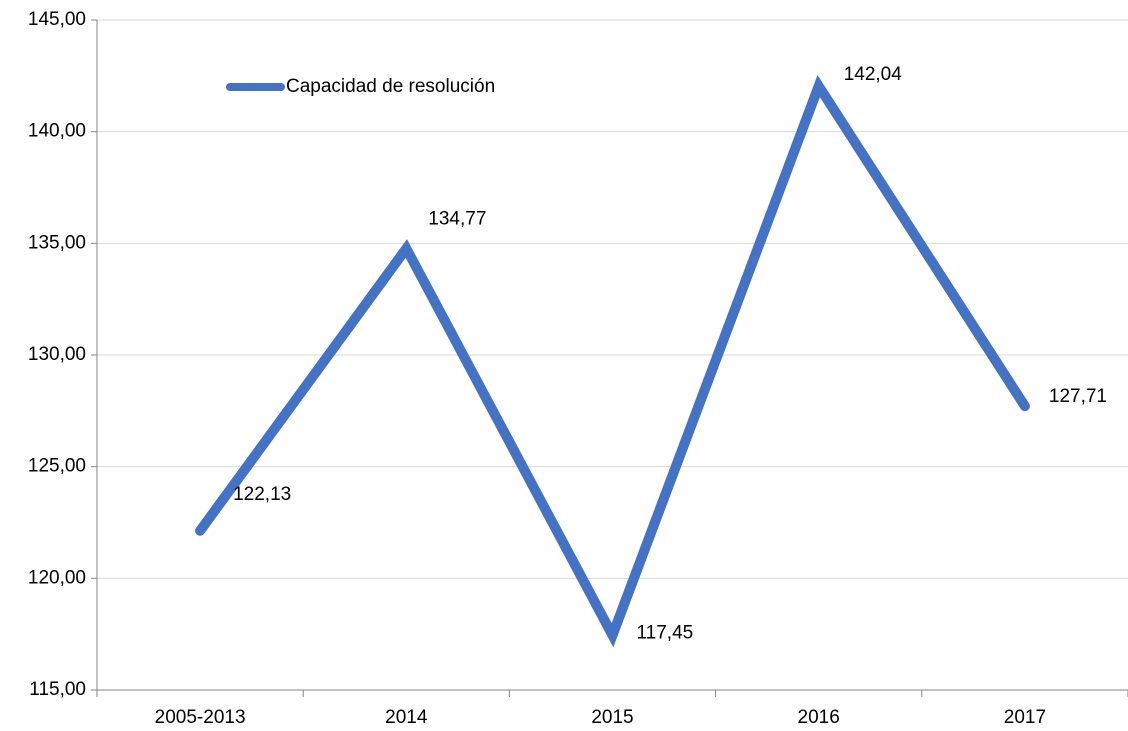  Describe the element at coordinates (57, 466) in the screenshot. I see `y-tick-label: 125,00` at that location.